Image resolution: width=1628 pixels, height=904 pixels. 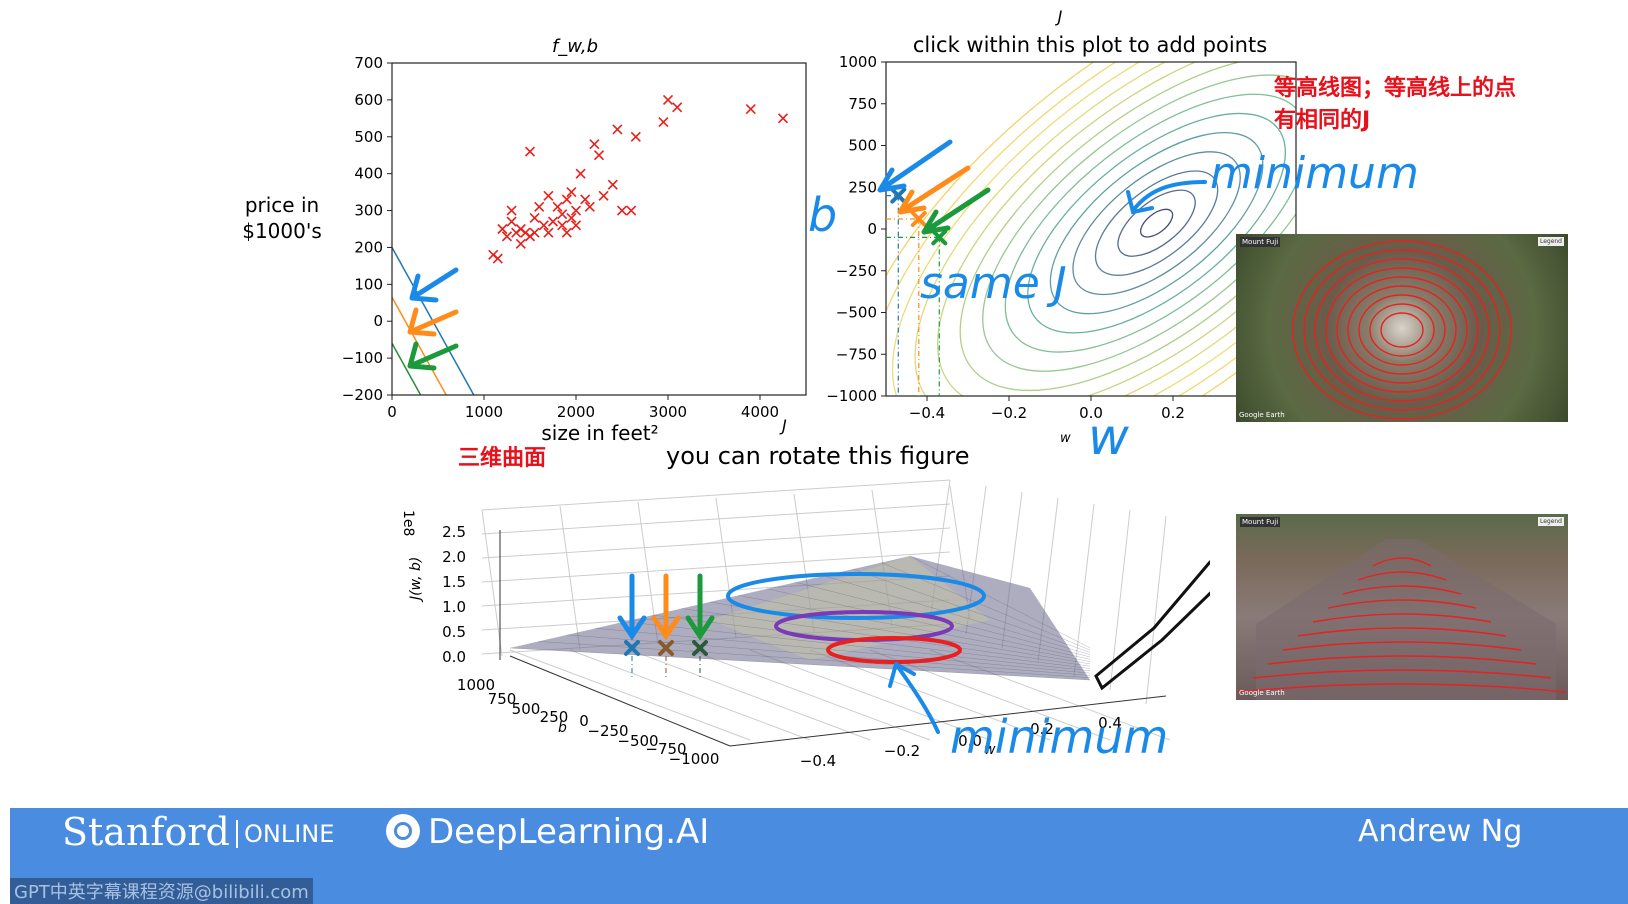 I want to click on surface-btick-label: −1000, so click(x=694, y=759).